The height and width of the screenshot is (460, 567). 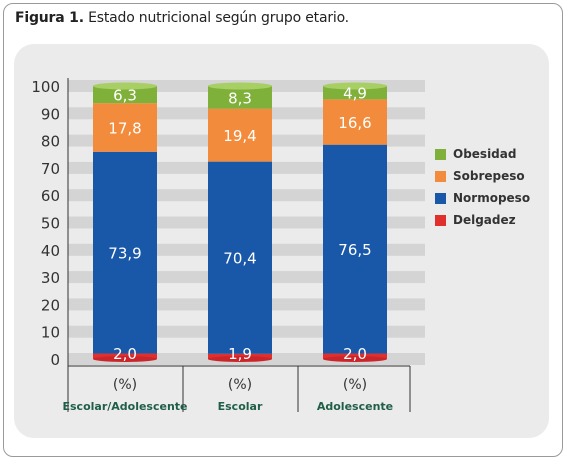 What do you see at coordinates (355, 406) in the screenshot?
I see `category-label: Adolescente` at bounding box center [355, 406].